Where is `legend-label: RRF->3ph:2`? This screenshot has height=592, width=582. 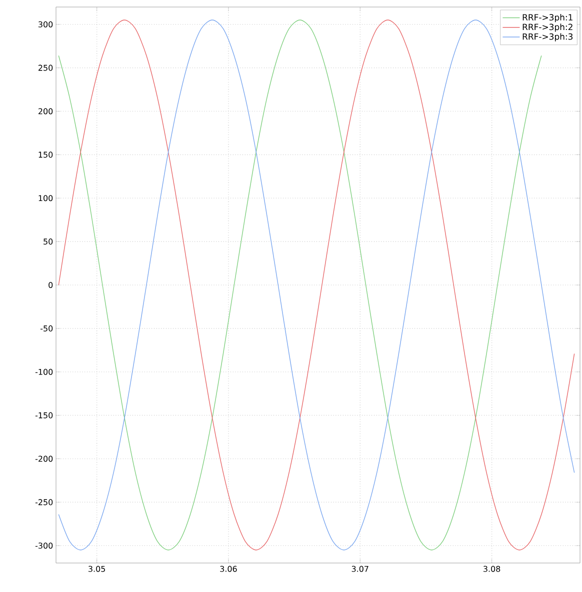 legend-label: RRF->3ph:2 is located at coordinates (547, 28).